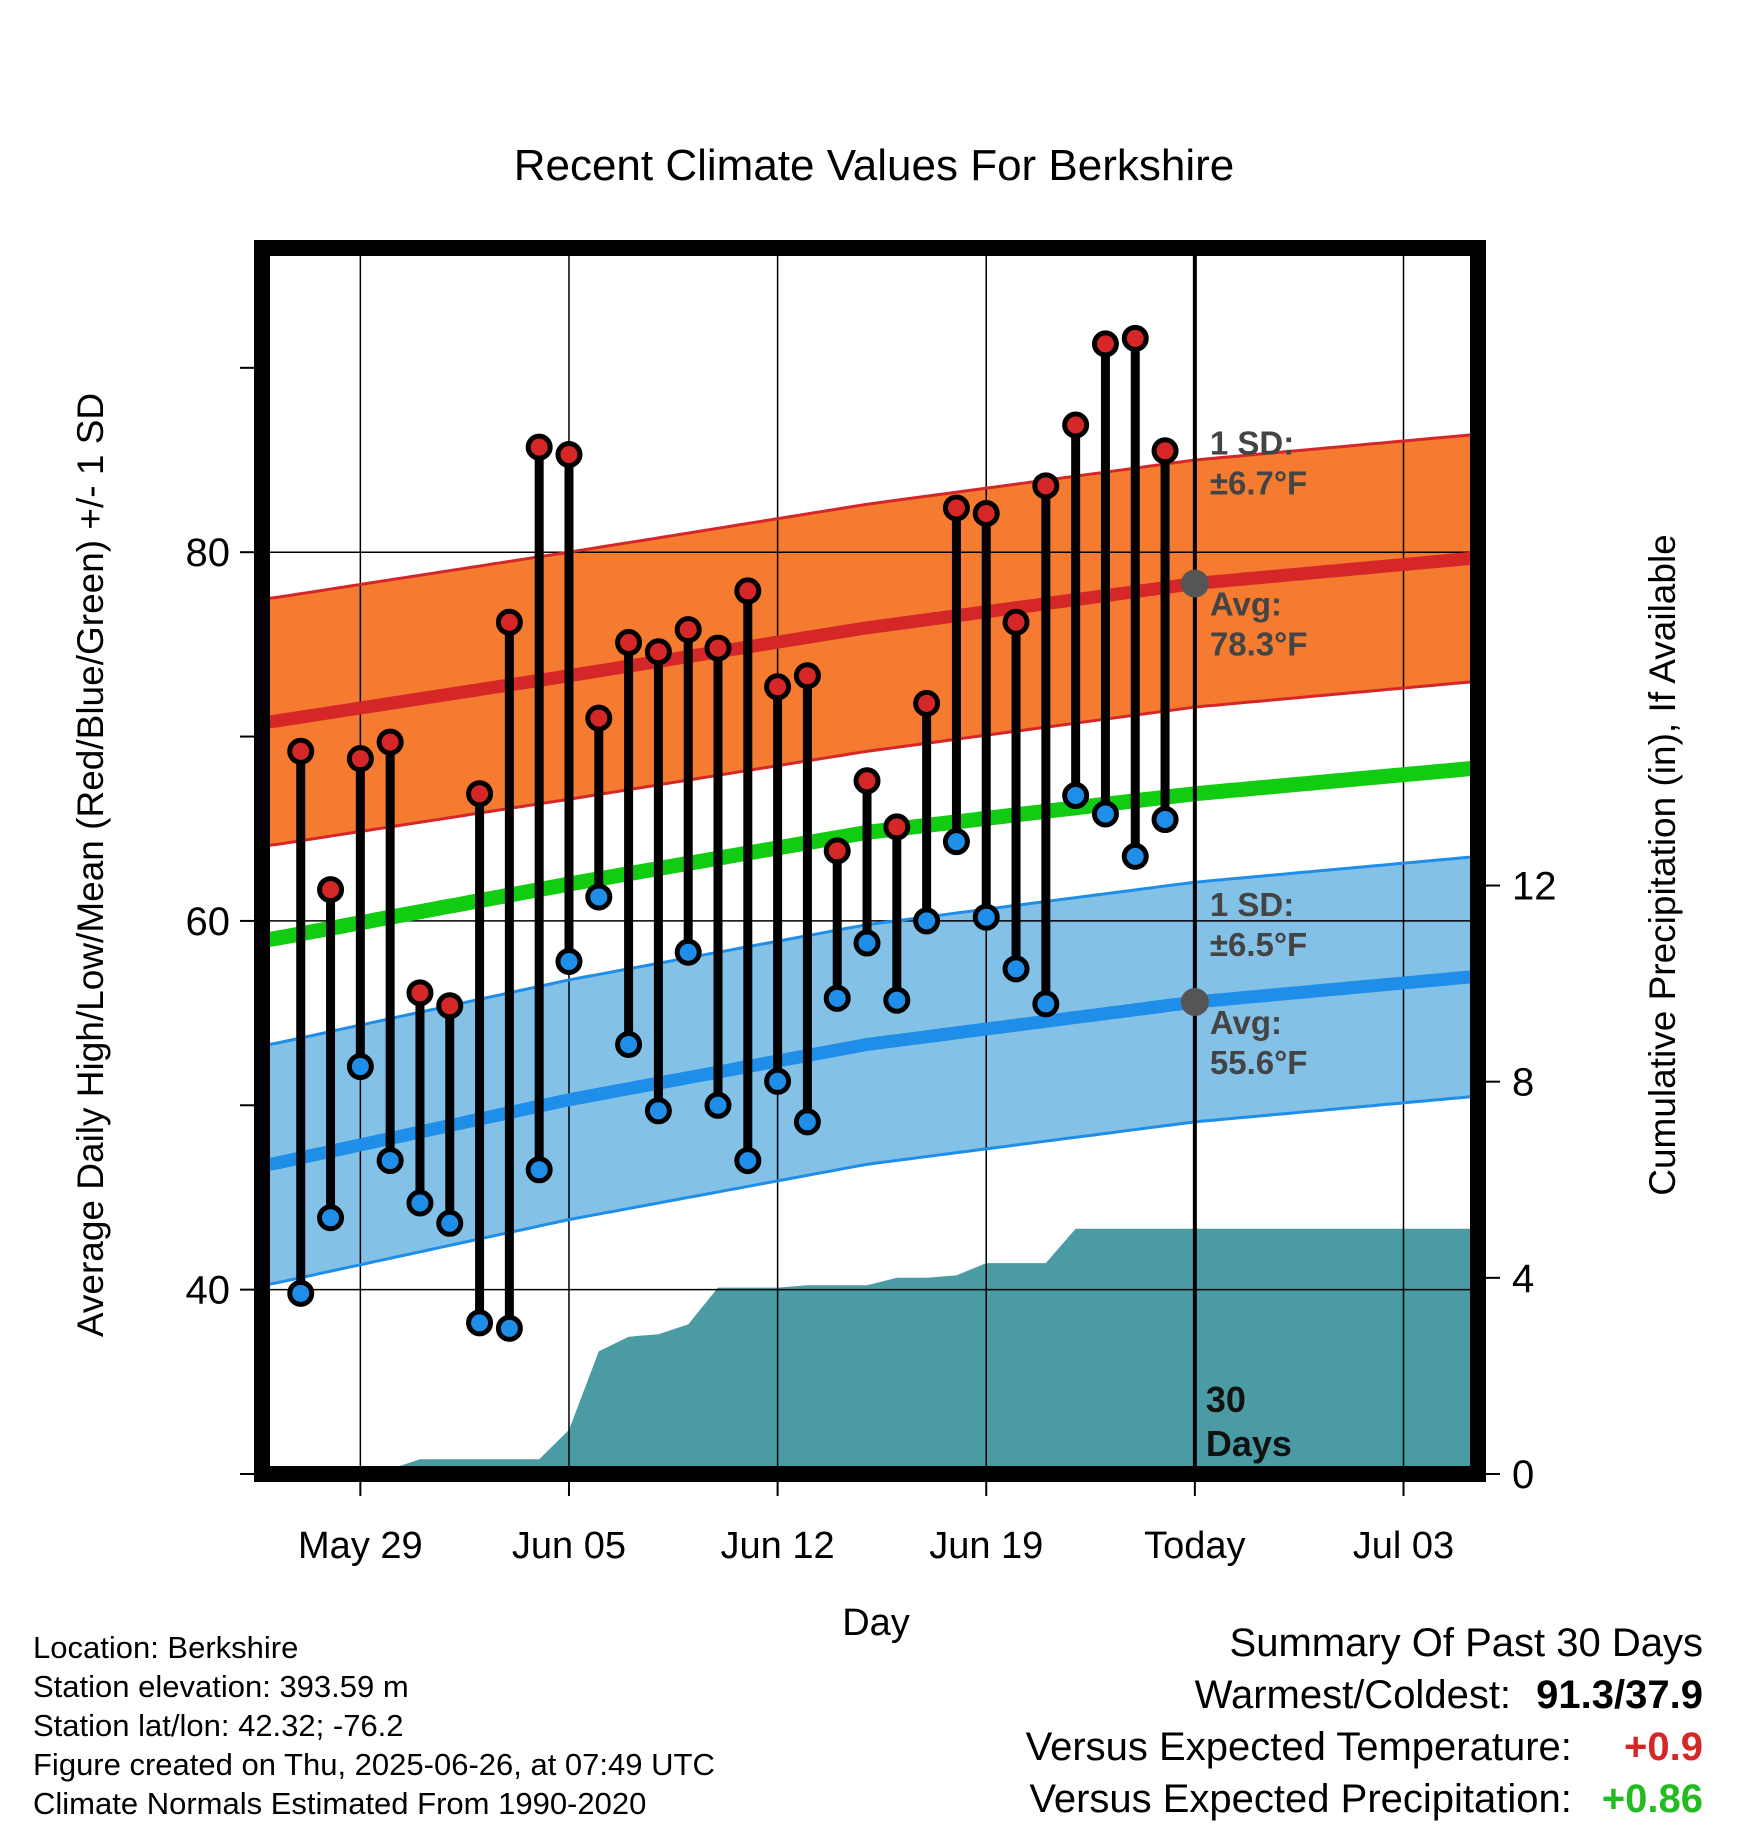 Image resolution: width=1748 pixels, height=1828 pixels. What do you see at coordinates (208, 922) in the screenshot?
I see `y-tick-label: 60` at bounding box center [208, 922].